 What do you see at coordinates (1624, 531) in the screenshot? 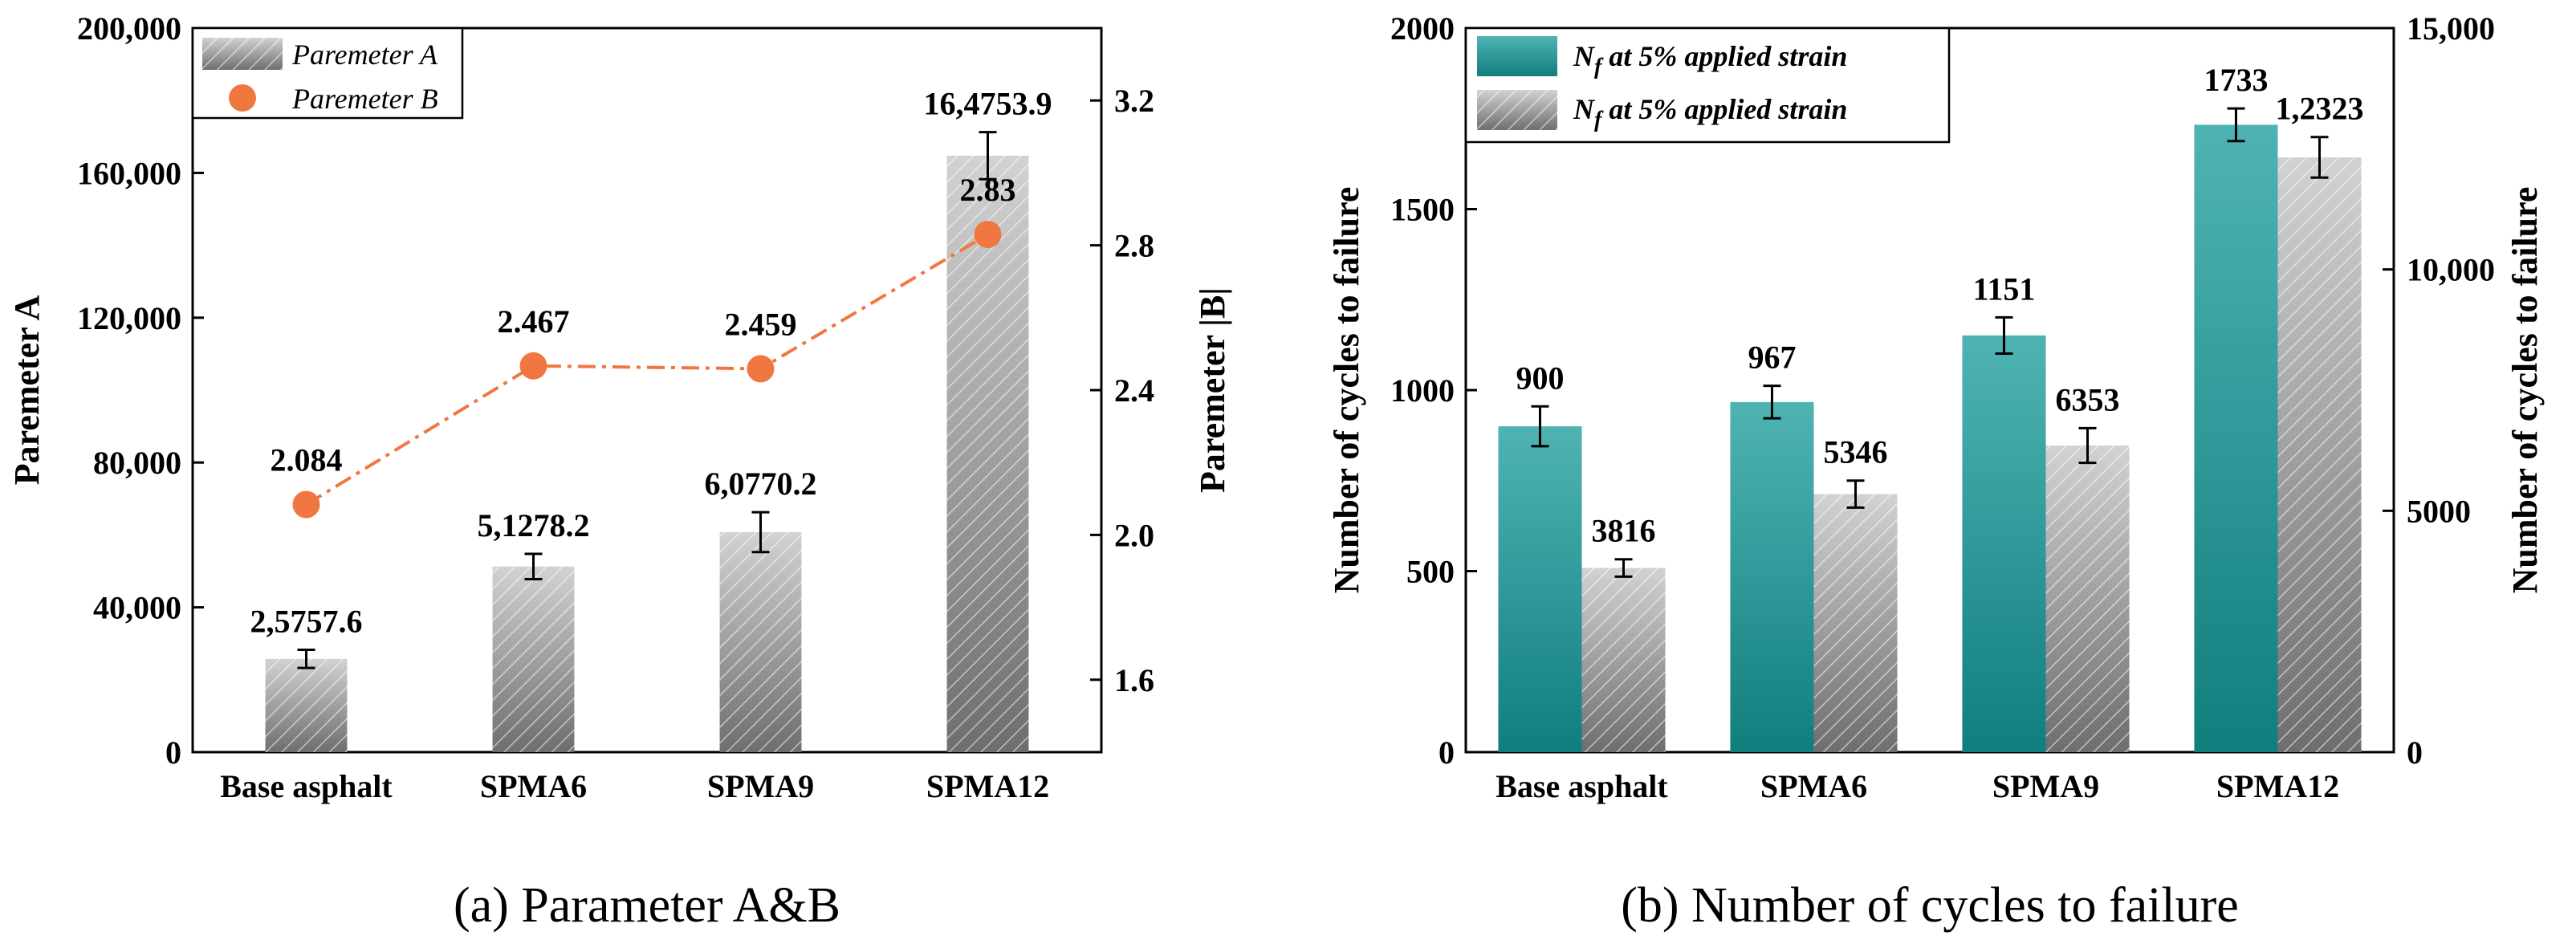
I see `data-label-nf-grey-base-asphalt: 3816` at bounding box center [1624, 531].